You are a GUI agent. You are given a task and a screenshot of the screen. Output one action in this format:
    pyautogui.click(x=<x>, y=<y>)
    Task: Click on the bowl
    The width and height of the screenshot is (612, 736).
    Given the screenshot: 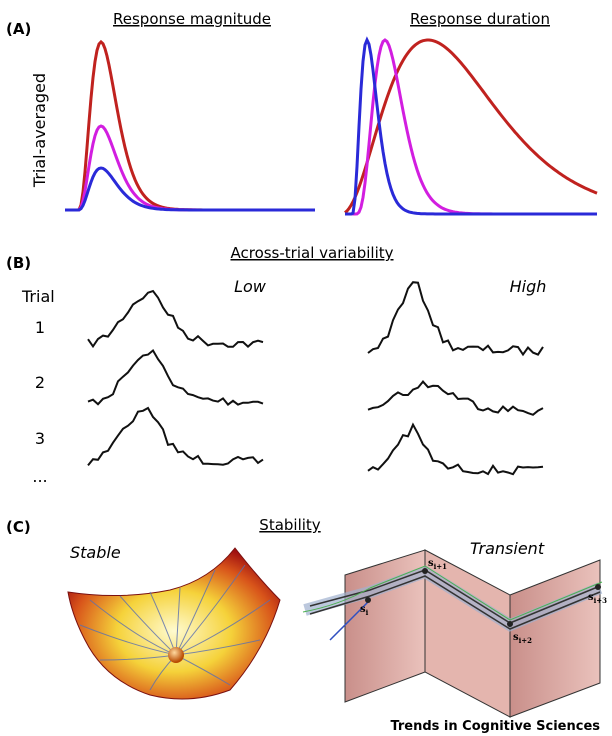 What is the action you would take?
    pyautogui.click(x=174, y=623)
    